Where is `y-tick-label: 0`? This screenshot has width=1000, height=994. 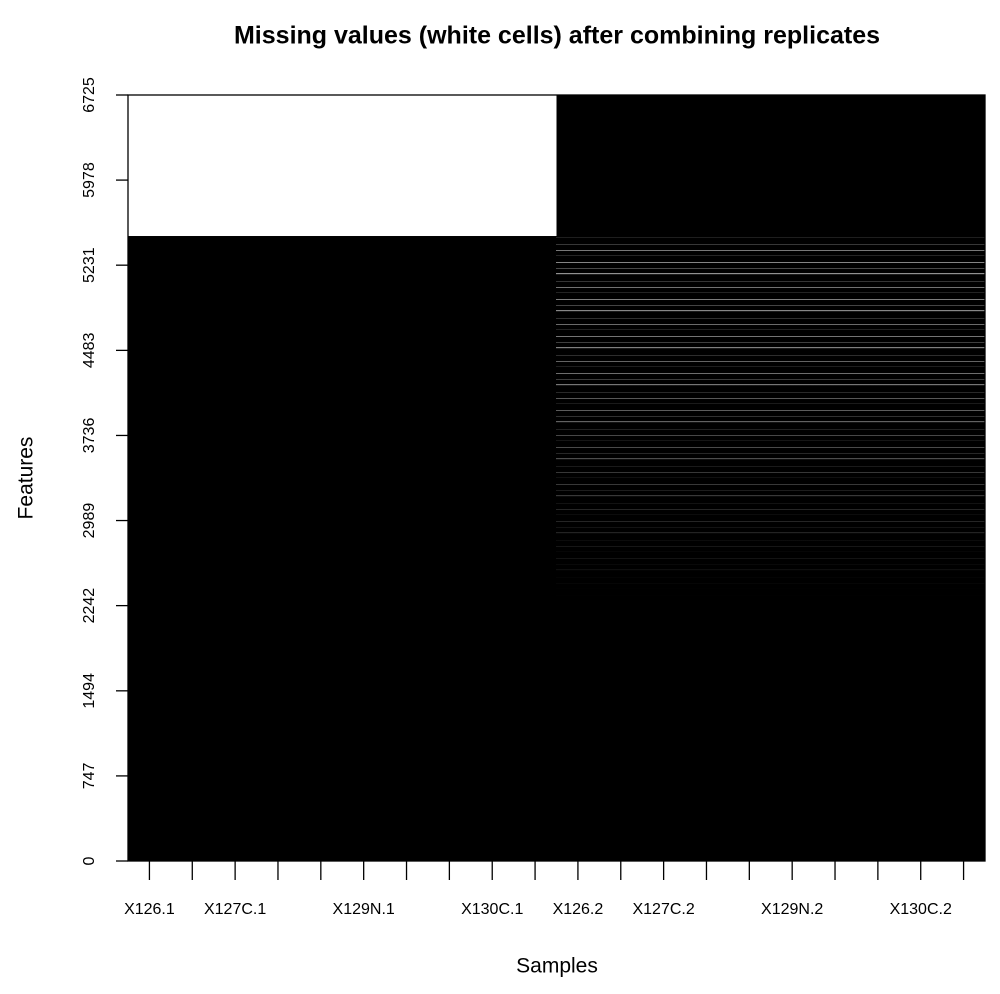 y-tick-label: 0 is located at coordinates (89, 860).